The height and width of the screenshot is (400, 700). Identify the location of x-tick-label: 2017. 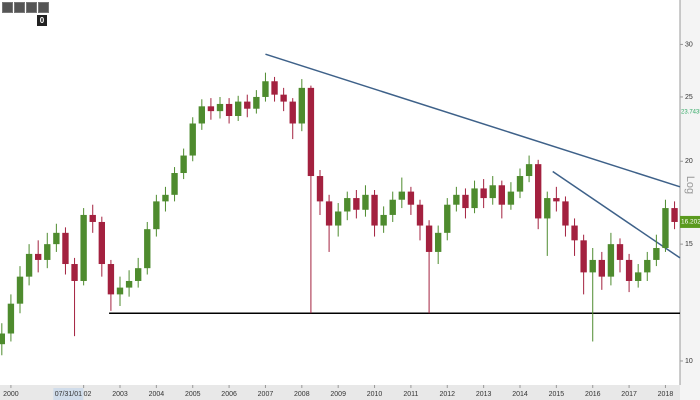
(629, 394).